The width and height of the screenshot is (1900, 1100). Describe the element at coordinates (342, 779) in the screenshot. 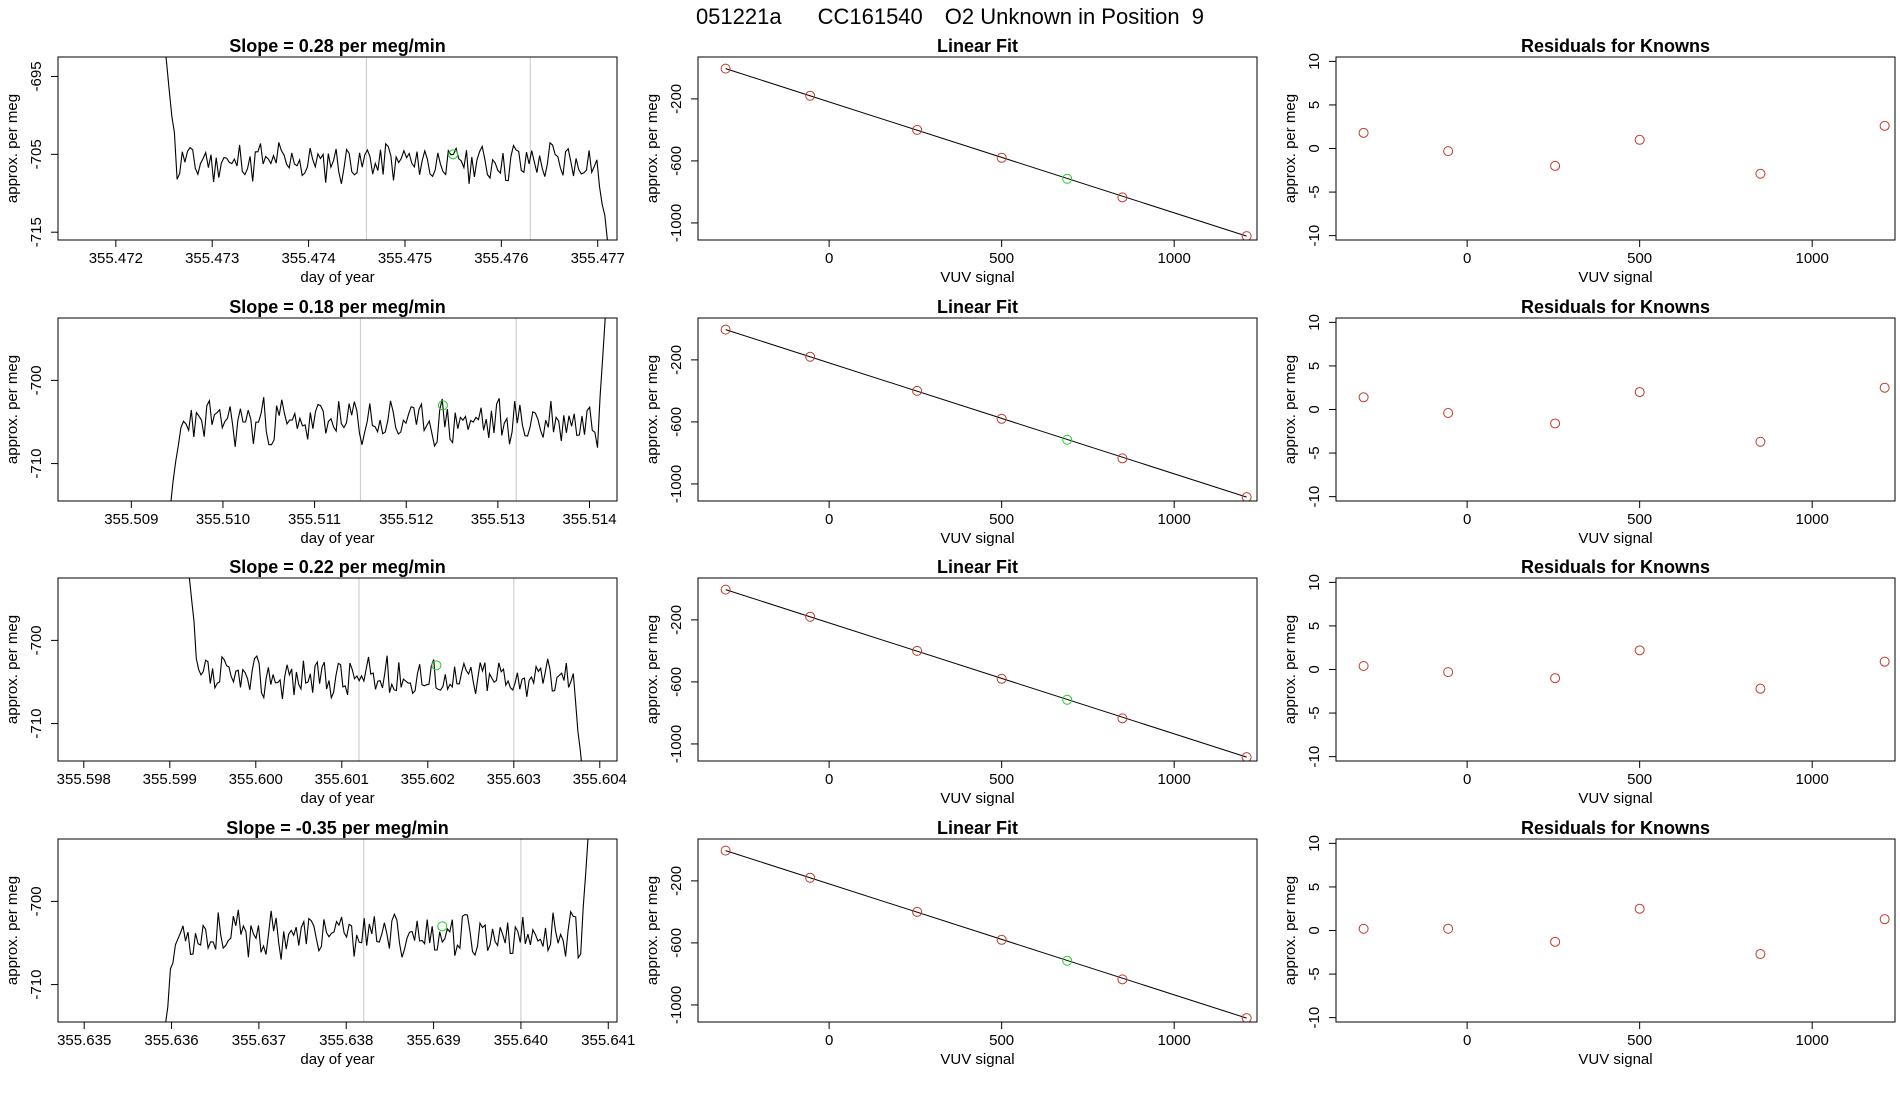

I see `x-tick-label: 355.601` at that location.